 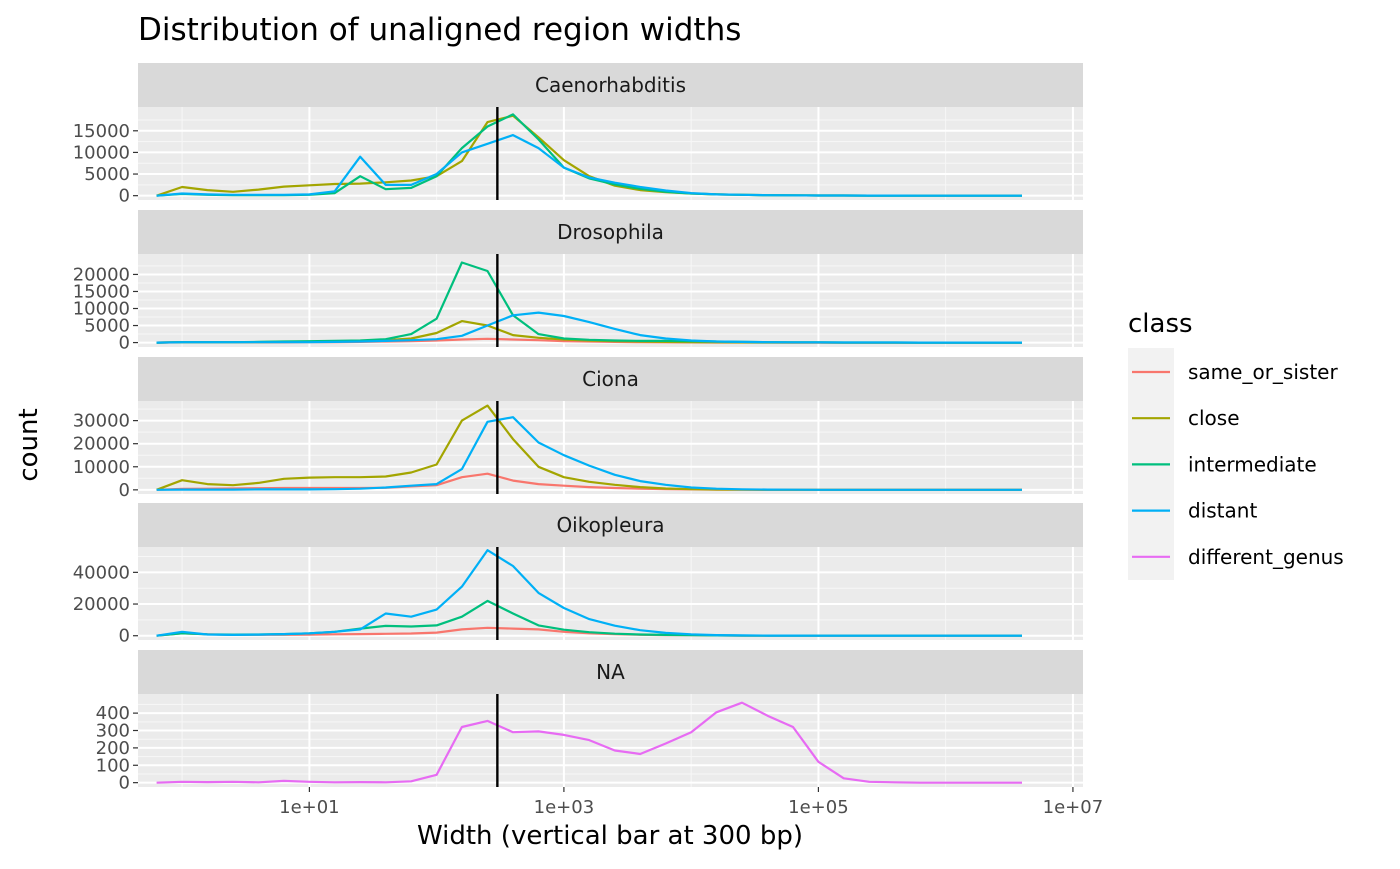 What do you see at coordinates (610, 836) in the screenshot?
I see `x-axis-title: Width (vertical bar at 300 bp)` at bounding box center [610, 836].